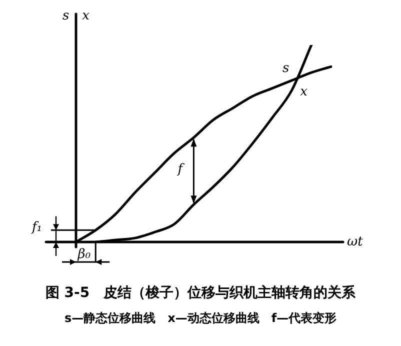  Describe the element at coordinates (37, 228) in the screenshot. I see `text: f₁` at that location.